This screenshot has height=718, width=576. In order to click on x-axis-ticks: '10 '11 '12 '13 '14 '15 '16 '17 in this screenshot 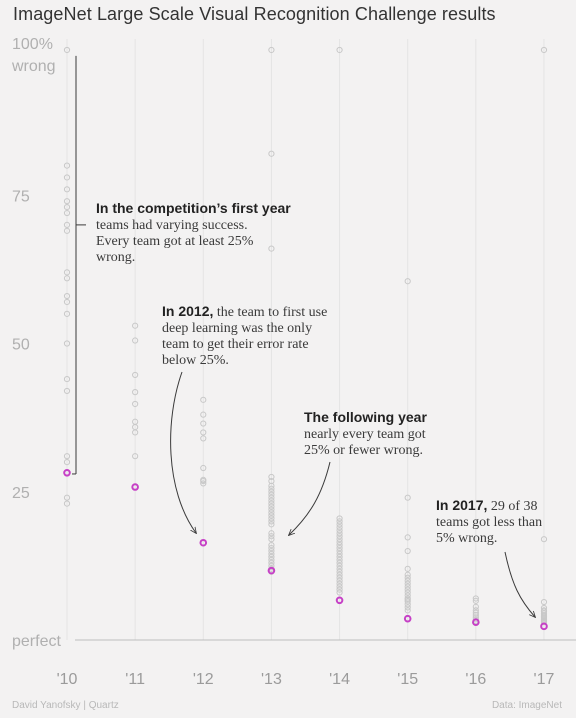, I will do `click(306, 679)`.